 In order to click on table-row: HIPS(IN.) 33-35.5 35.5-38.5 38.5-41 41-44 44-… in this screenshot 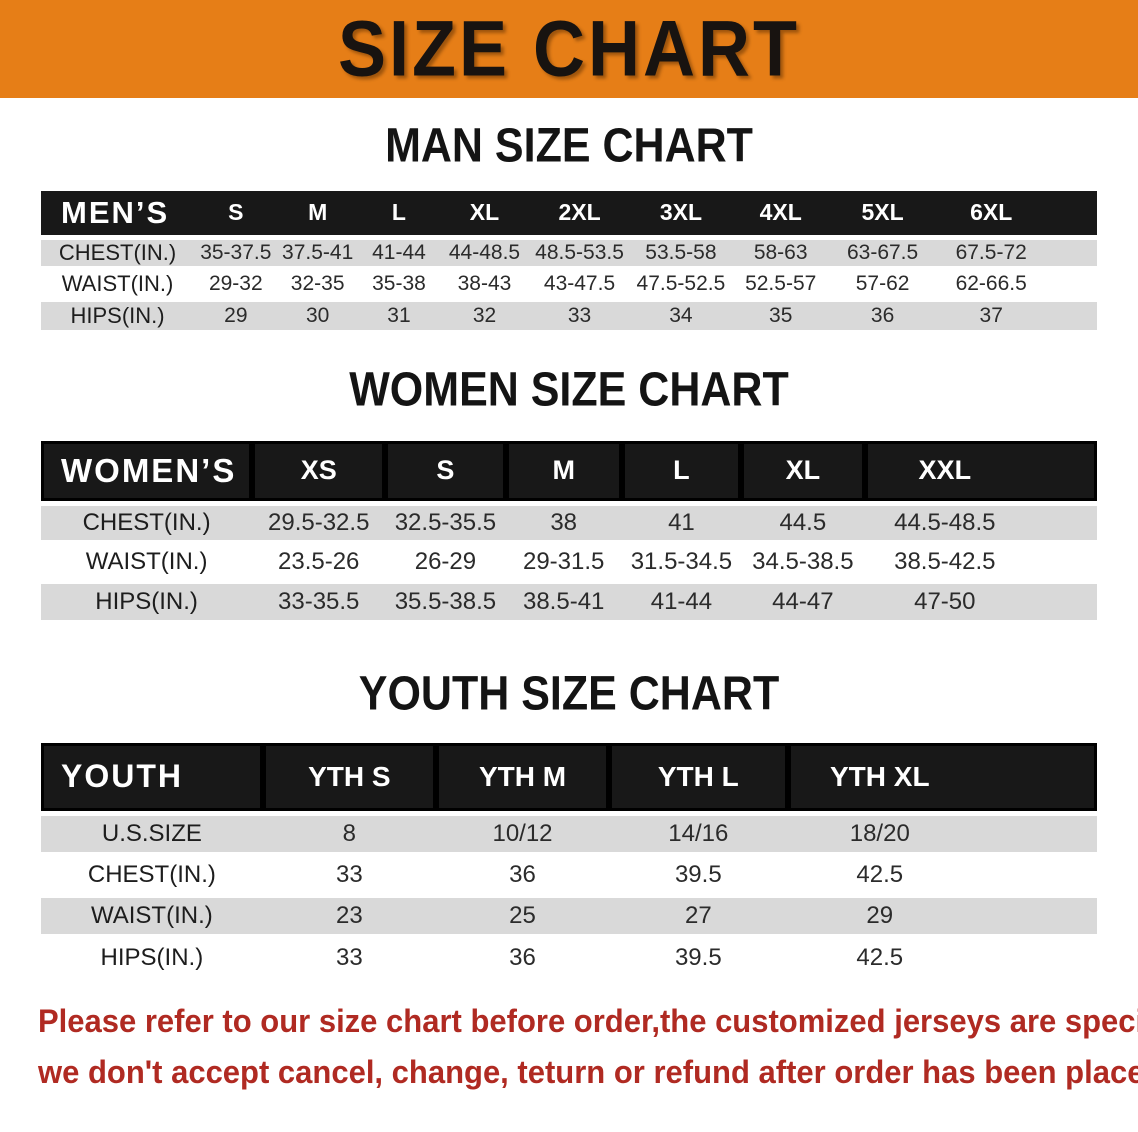, I will do `click(569, 599)`.